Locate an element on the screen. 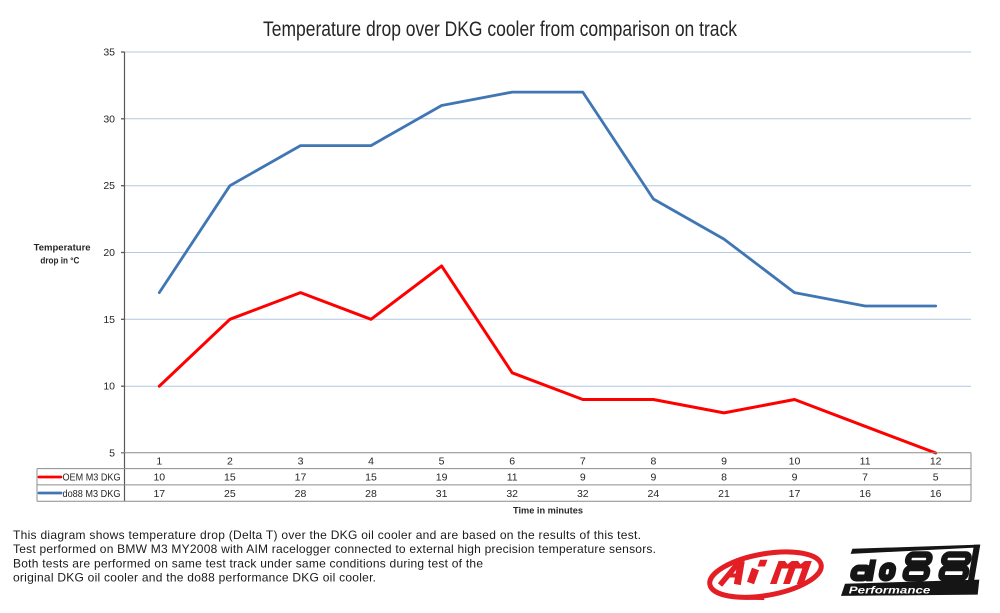 This screenshot has height=613, width=1000. svg-text: 12 is located at coordinates (936, 462).